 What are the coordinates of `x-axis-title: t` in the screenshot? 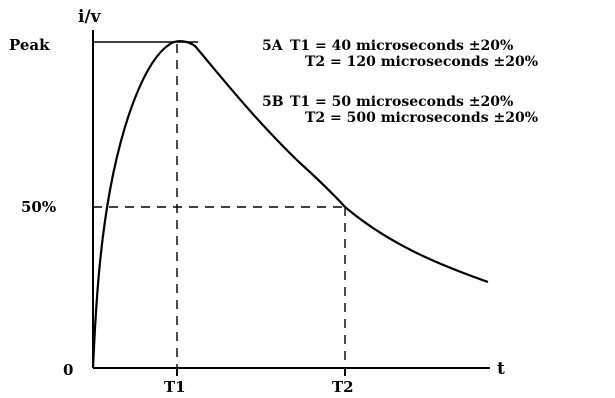 It's located at (501, 369).